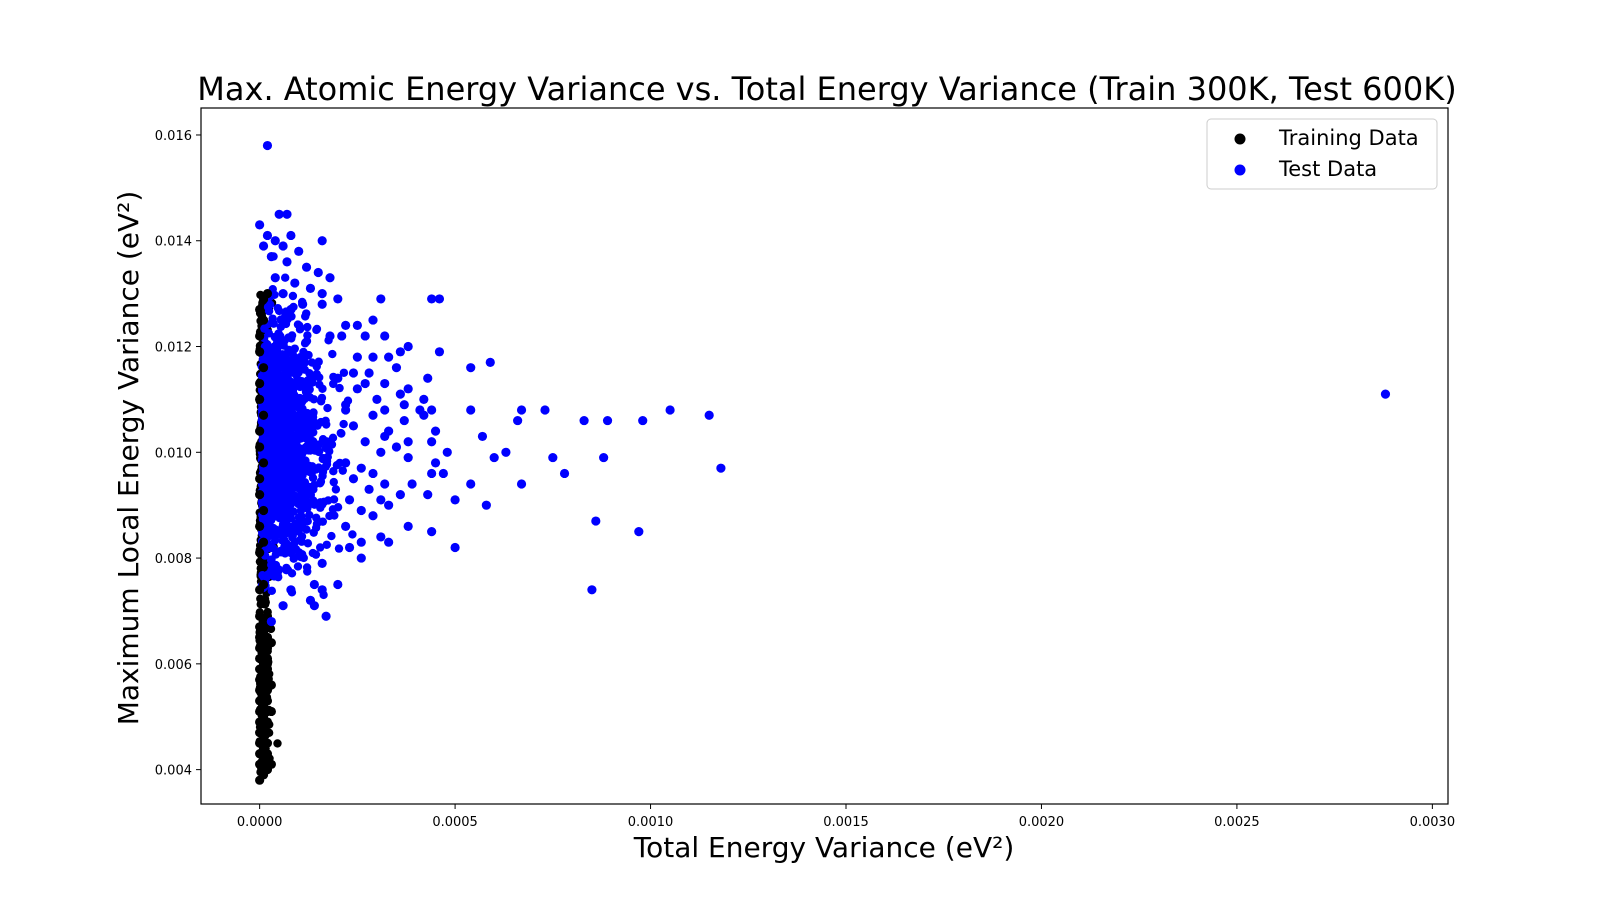  Describe the element at coordinates (1240, 139) in the screenshot. I see `legend-marker-training` at that location.